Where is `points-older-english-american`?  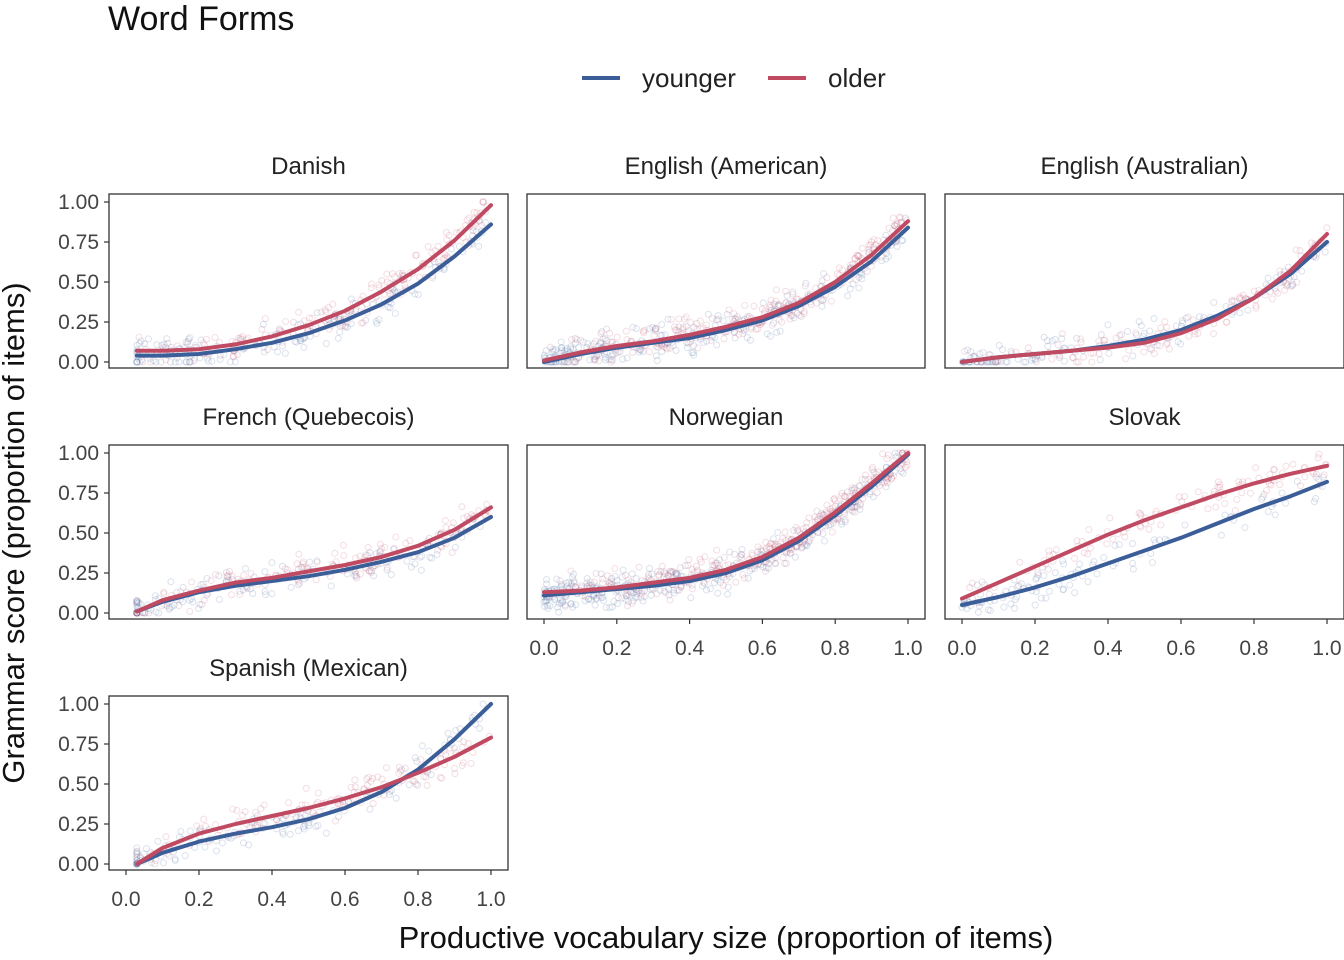 points-older-english-american is located at coordinates (728, 289).